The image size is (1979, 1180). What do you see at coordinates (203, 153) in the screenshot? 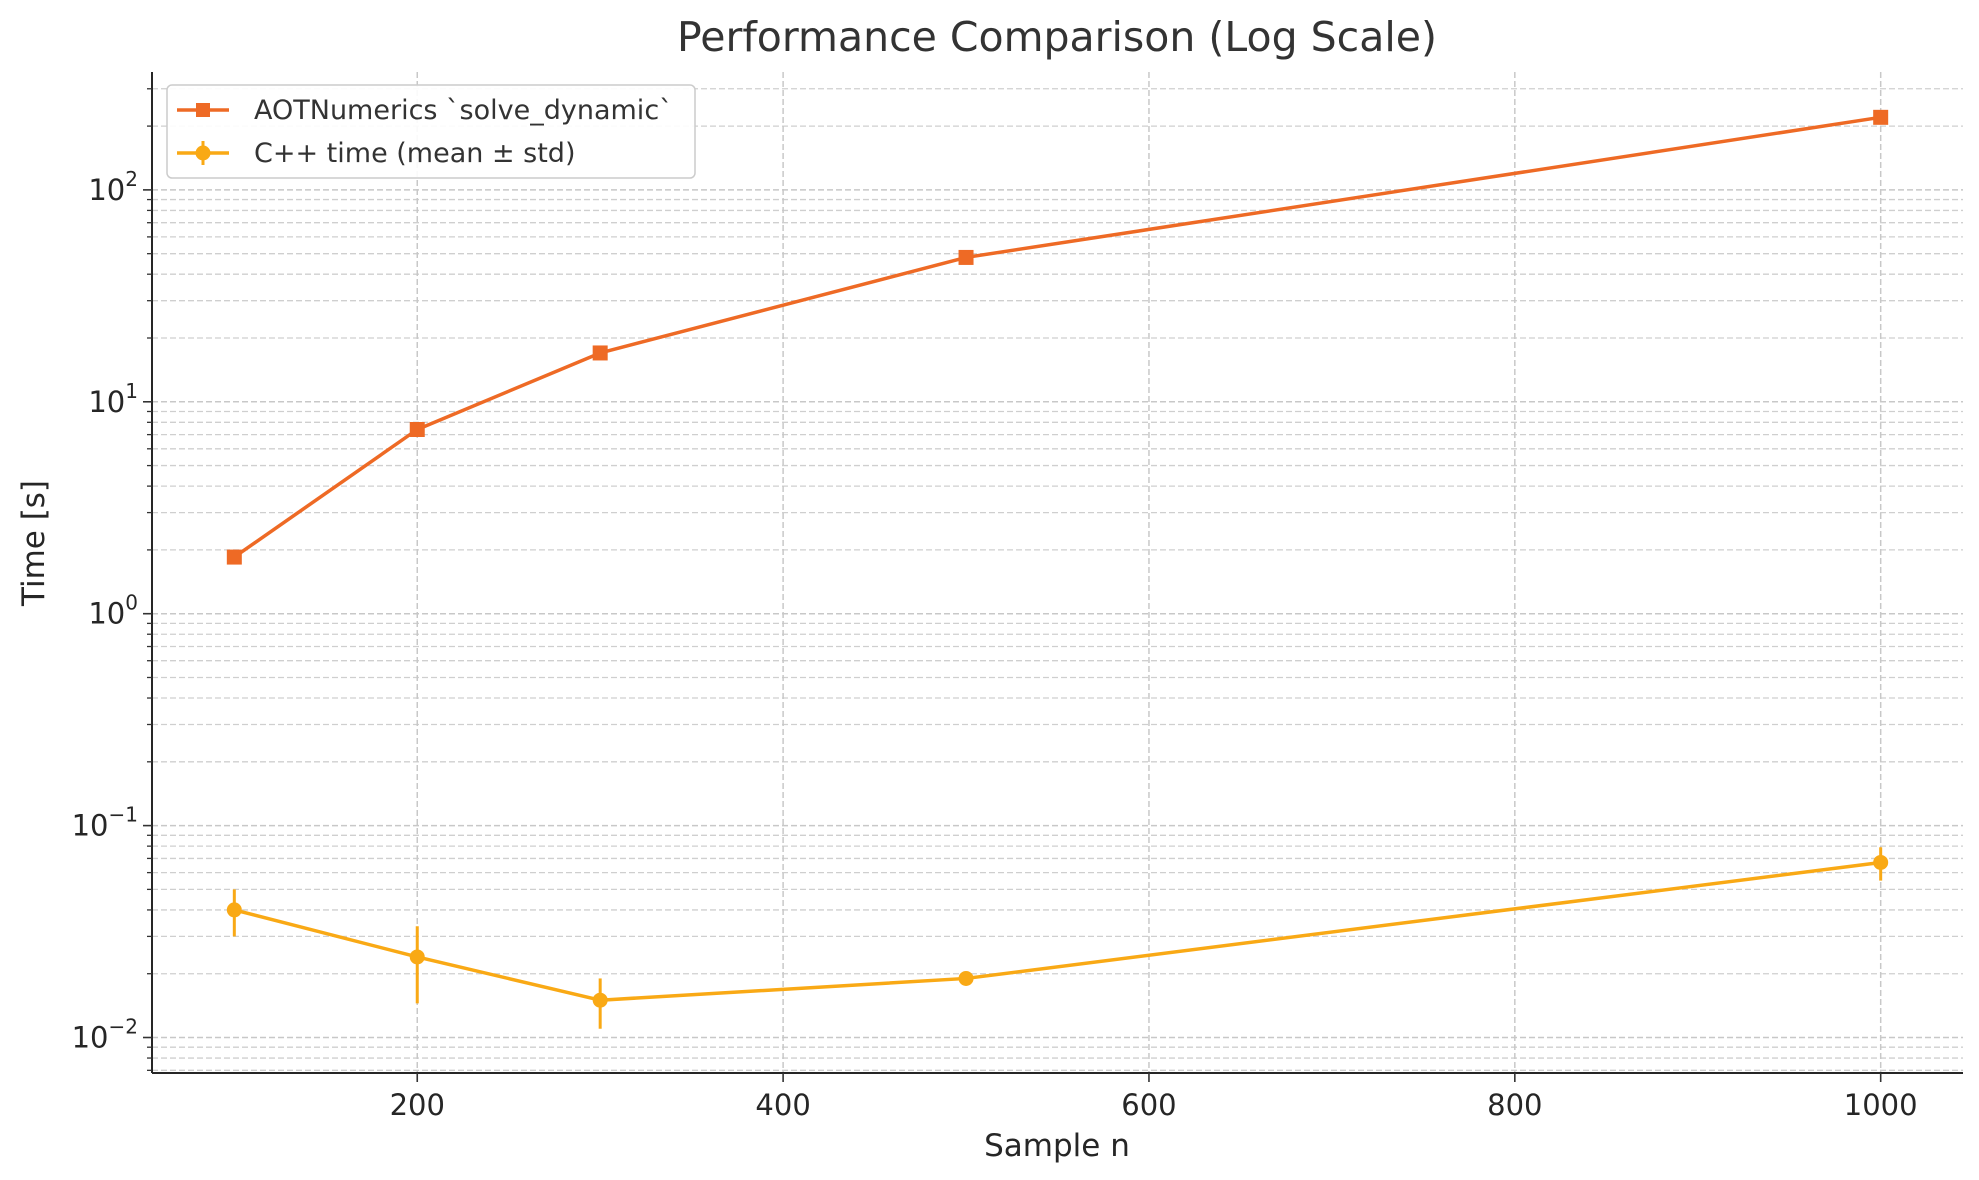
I see `legend-marker-circle` at bounding box center [203, 153].